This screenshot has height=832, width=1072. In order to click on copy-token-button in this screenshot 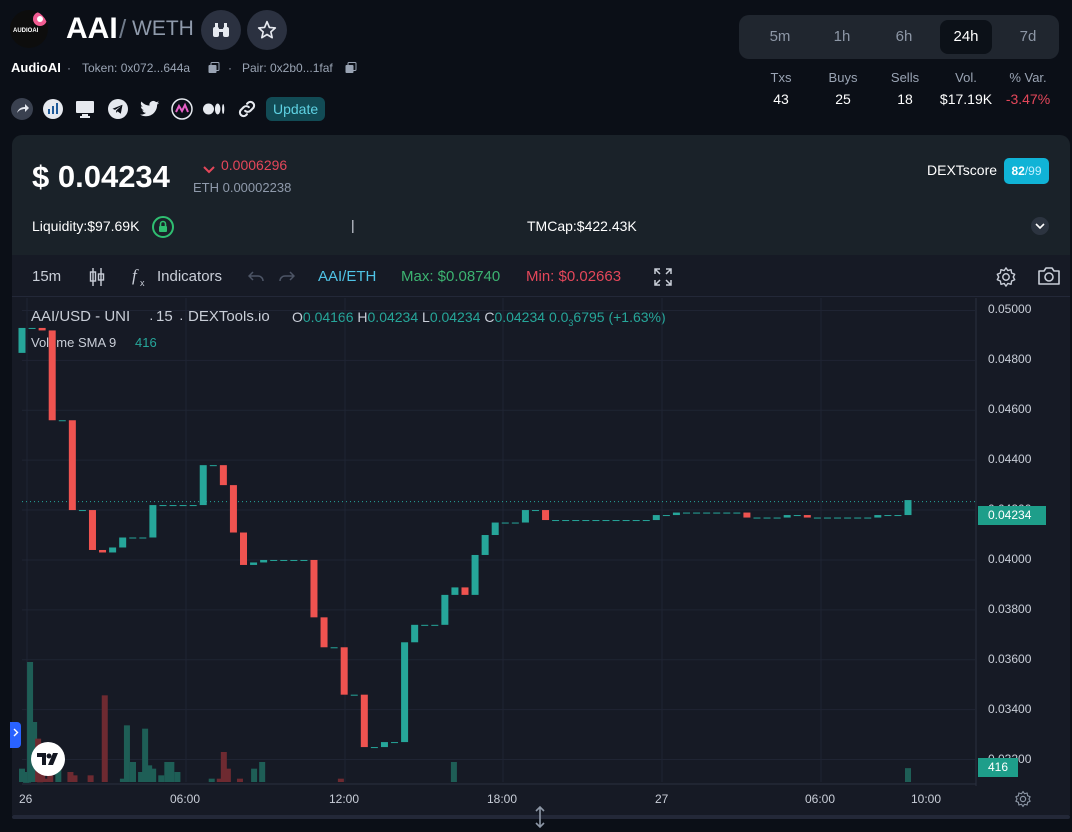, I will do `click(214, 70)`.